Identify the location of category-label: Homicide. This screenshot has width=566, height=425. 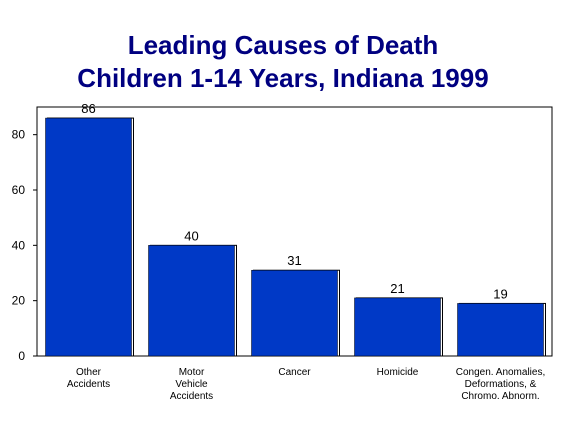
(398, 372).